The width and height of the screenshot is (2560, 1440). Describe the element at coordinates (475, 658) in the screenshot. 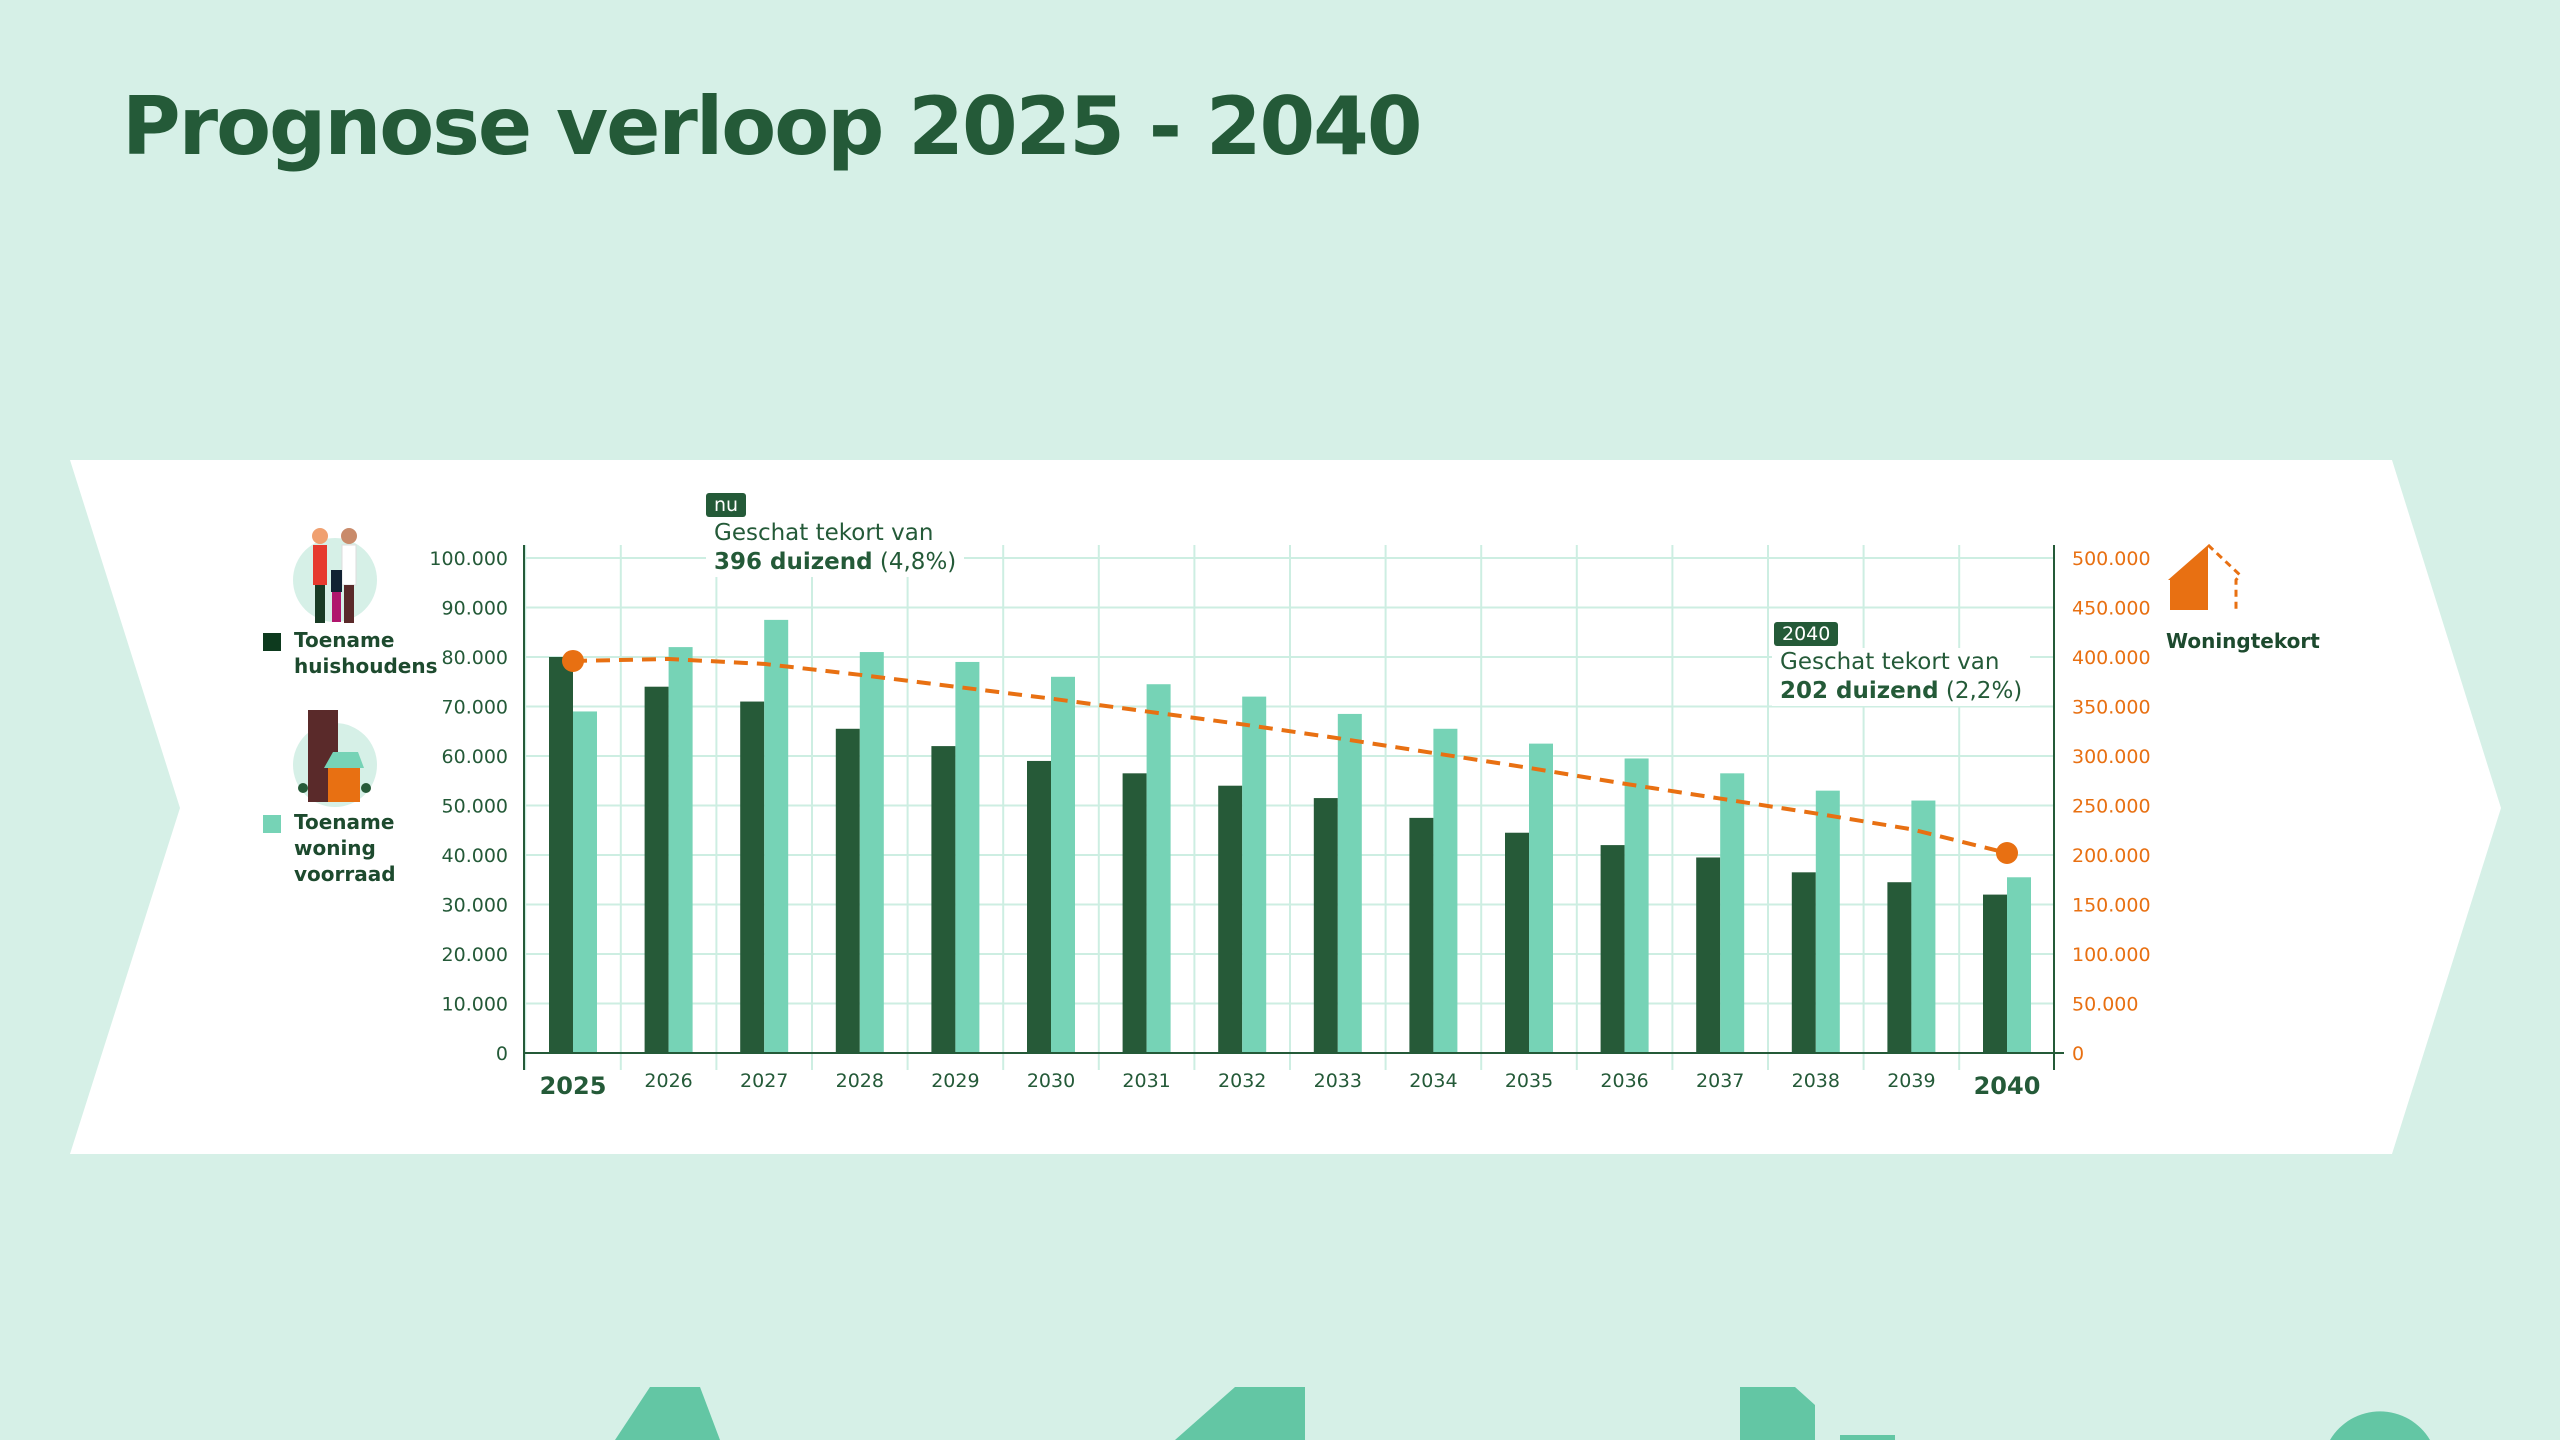

I see `y-left-tick-label: 80.000` at that location.